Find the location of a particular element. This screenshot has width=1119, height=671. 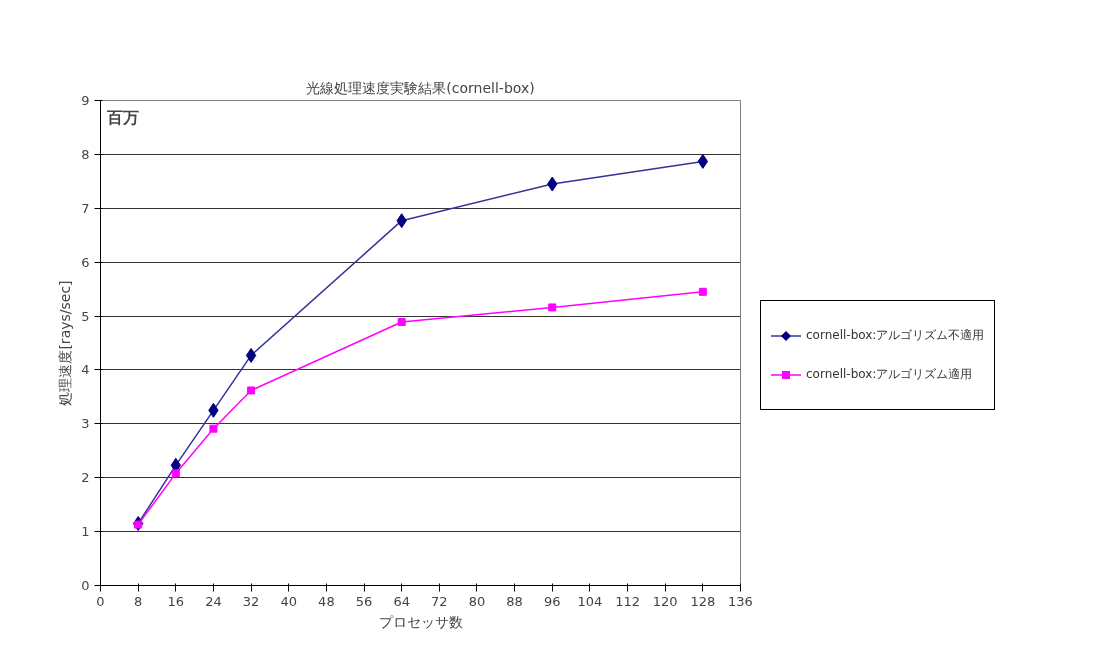

y-tick-label: 6 is located at coordinates (85, 262).